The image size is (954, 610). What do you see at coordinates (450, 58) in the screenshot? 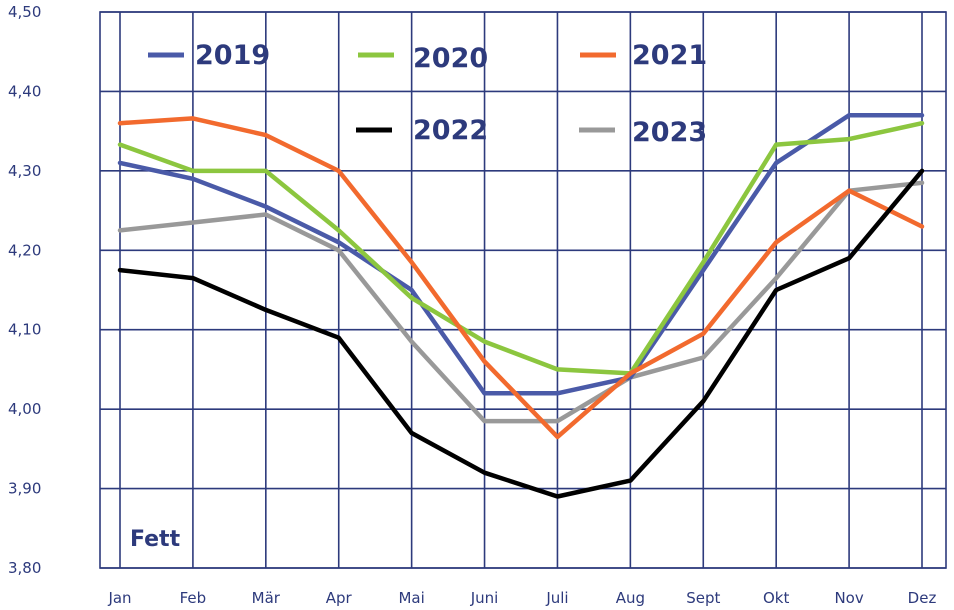
I see `legend-label-2020: 2020` at bounding box center [450, 58].